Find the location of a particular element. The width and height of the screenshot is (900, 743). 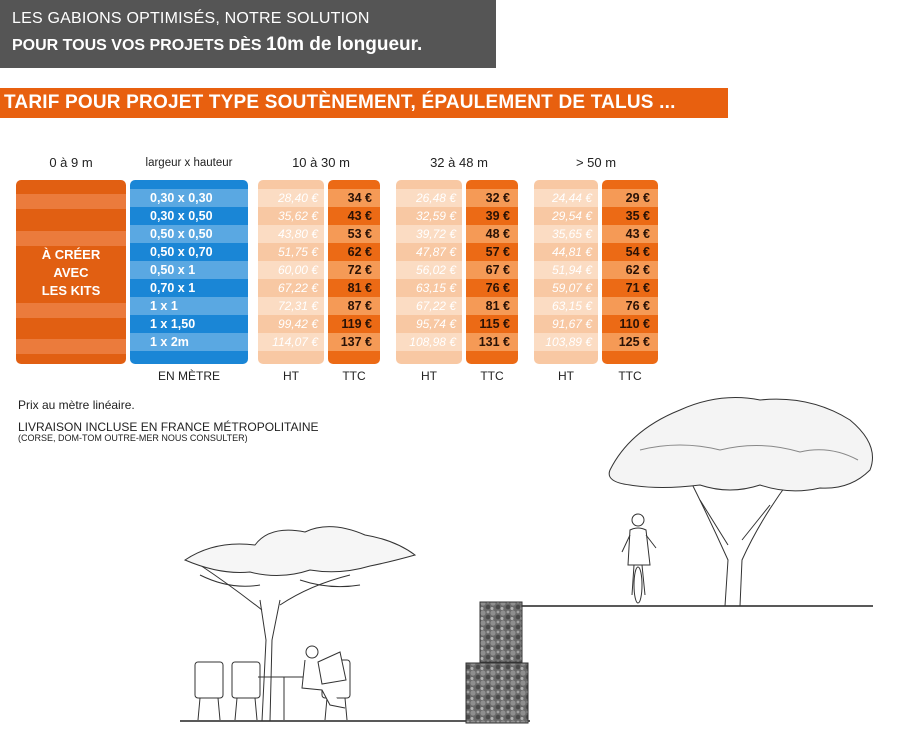

ttc-price-range-1-2: 43 € is located at coordinates (359, 216).